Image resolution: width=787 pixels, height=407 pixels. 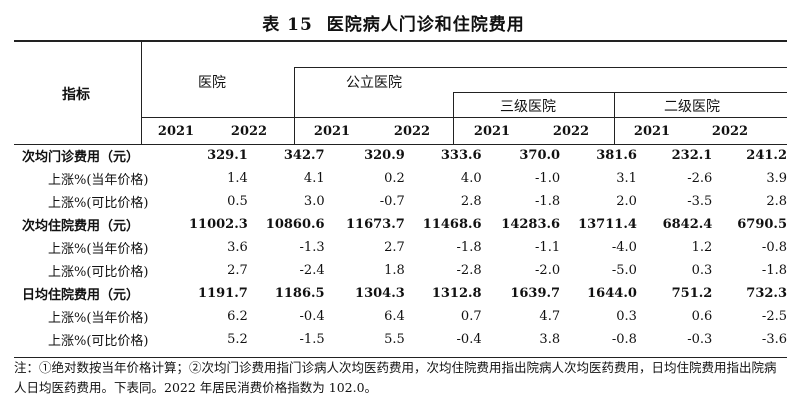 I want to click on table-cell: -5.0, so click(x=624, y=270).